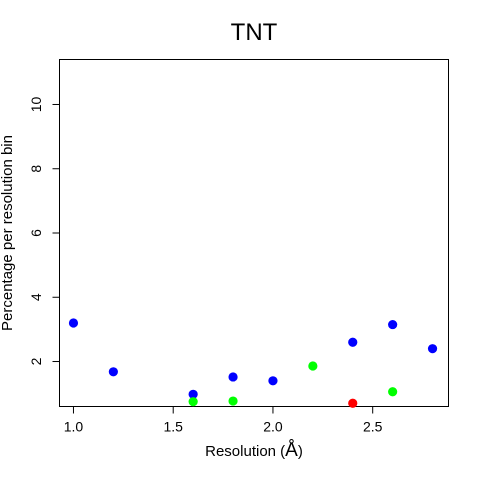 This screenshot has height=480, width=480. I want to click on y-tick-label: 10, so click(36, 104).